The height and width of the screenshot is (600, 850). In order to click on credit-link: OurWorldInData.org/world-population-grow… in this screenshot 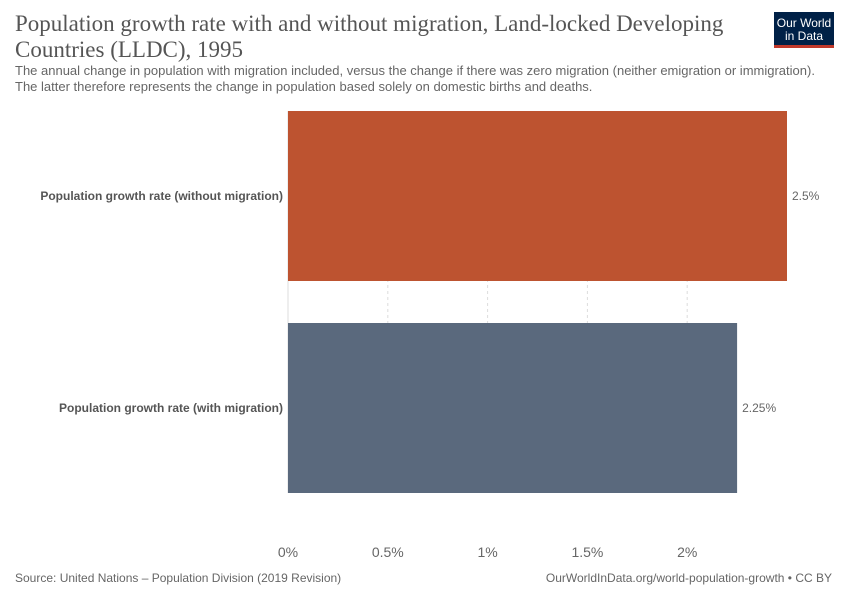, I will do `click(688, 578)`.